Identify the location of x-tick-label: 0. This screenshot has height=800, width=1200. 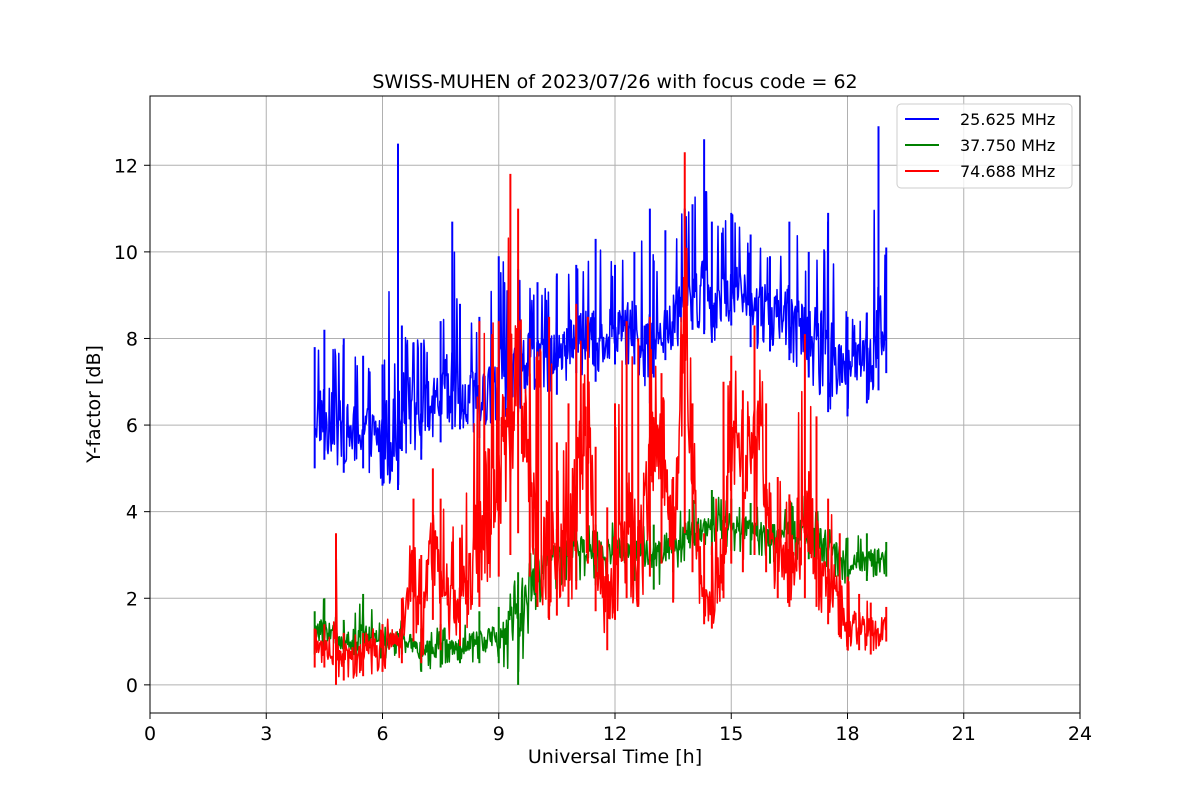
(150, 734).